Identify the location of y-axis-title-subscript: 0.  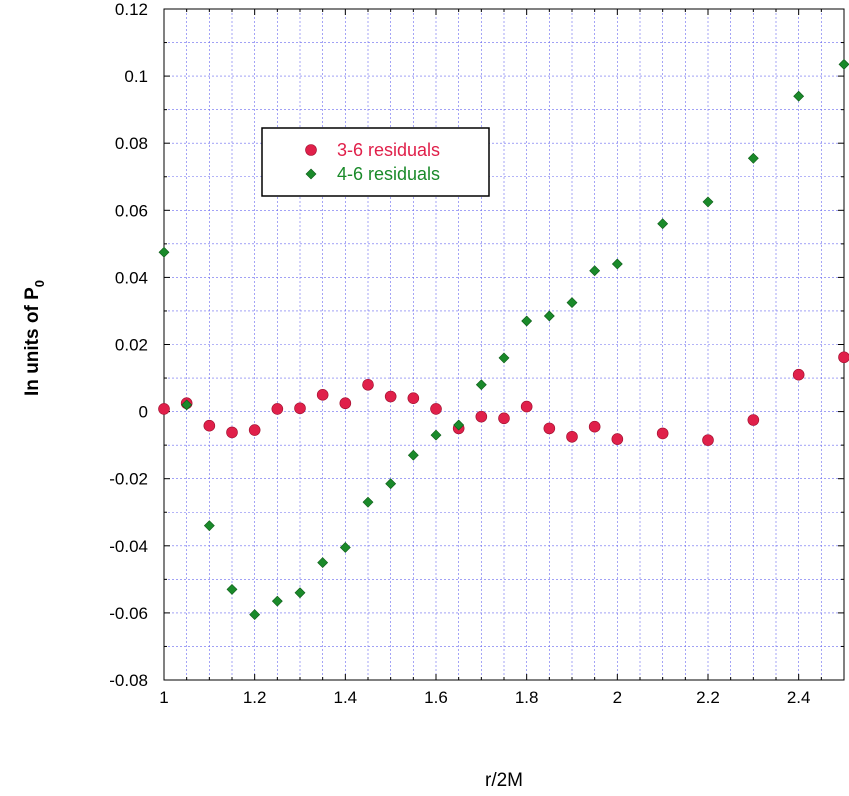
(39, 283).